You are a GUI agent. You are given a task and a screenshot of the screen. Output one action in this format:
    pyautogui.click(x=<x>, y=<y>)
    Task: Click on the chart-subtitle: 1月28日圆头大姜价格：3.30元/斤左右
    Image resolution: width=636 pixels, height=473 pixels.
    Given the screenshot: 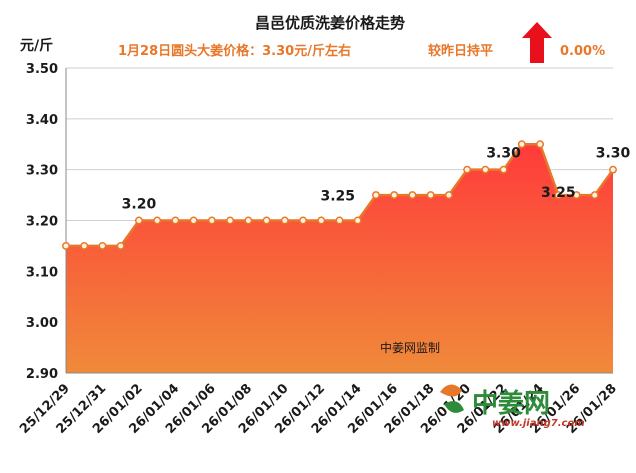 What is the action you would take?
    pyautogui.click(x=234, y=51)
    